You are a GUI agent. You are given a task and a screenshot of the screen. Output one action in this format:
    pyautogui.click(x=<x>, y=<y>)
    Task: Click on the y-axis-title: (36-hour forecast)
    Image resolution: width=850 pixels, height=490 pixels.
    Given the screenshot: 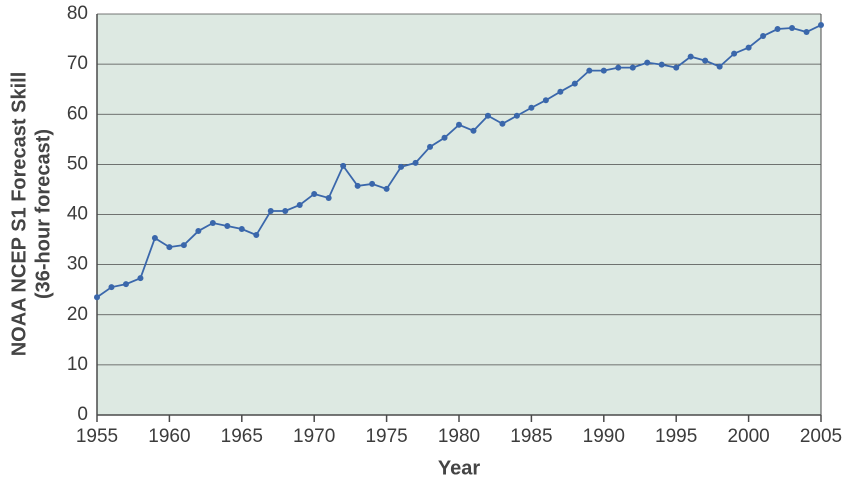 What is the action you would take?
    pyautogui.click(x=43, y=214)
    